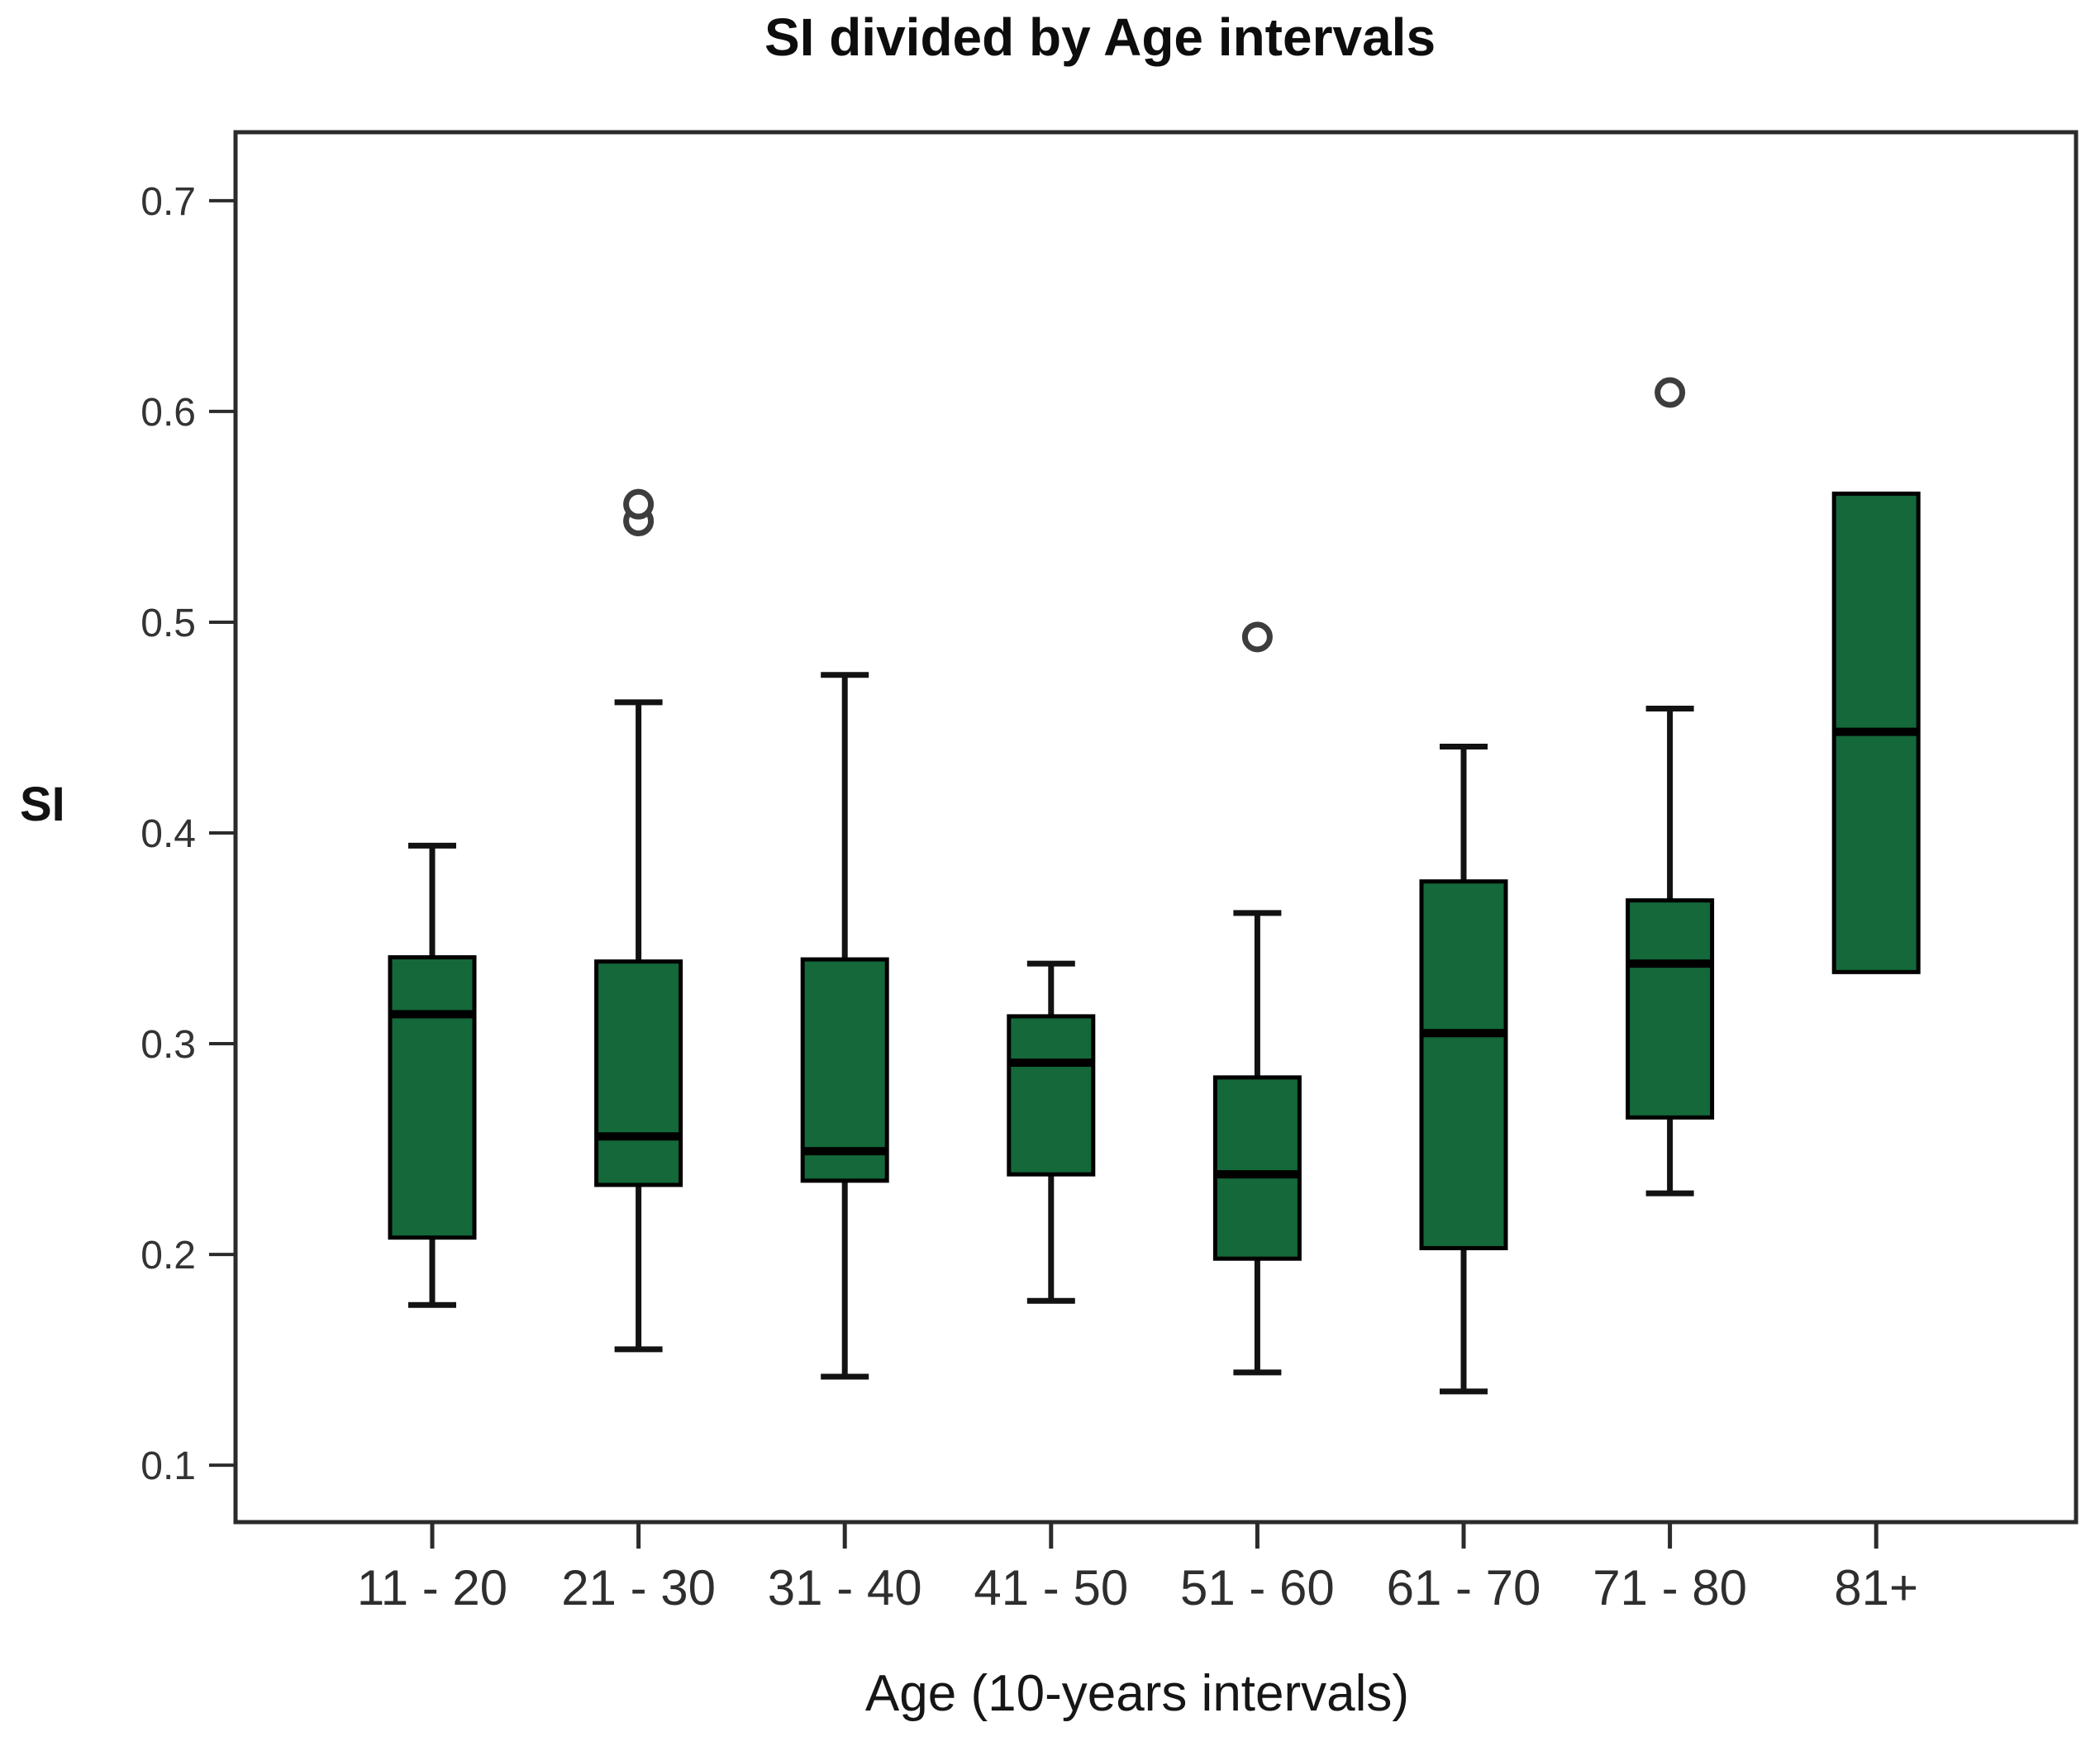 Image resolution: width=2100 pixels, height=1751 pixels. Describe the element at coordinates (168, 1045) in the screenshot. I see `y-tick-label: 0.3` at that location.